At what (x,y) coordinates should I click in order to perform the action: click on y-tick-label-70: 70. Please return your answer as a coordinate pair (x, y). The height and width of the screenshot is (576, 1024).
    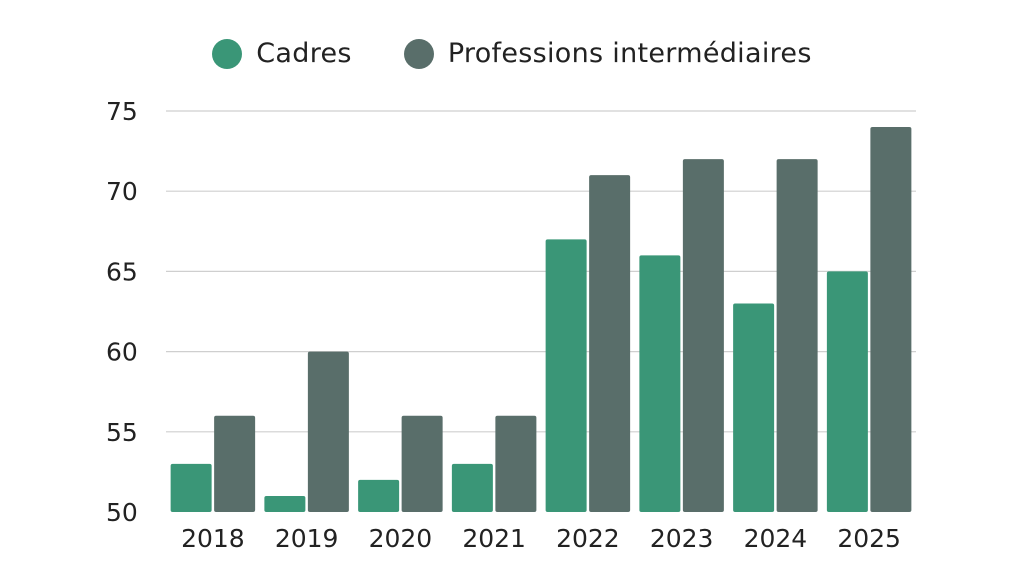
    Looking at the image, I should click on (122, 191).